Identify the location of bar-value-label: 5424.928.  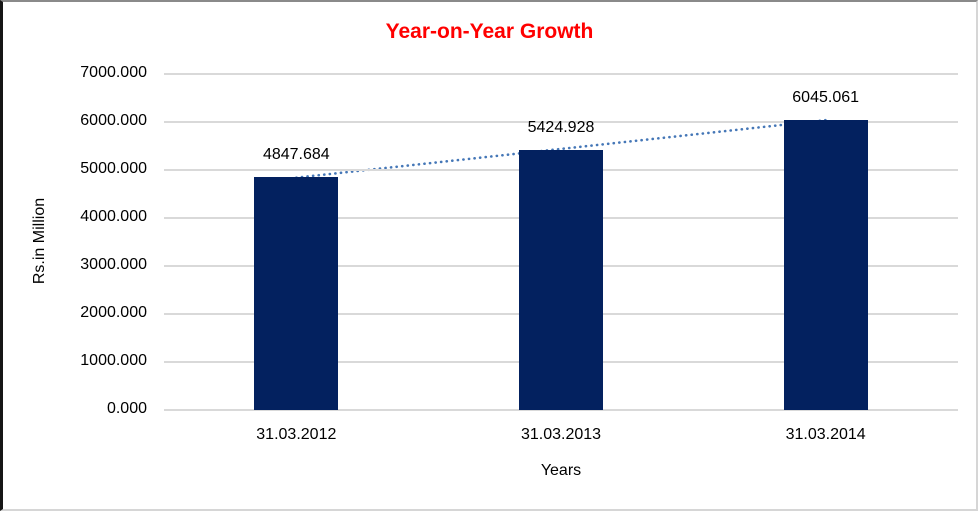
(561, 127).